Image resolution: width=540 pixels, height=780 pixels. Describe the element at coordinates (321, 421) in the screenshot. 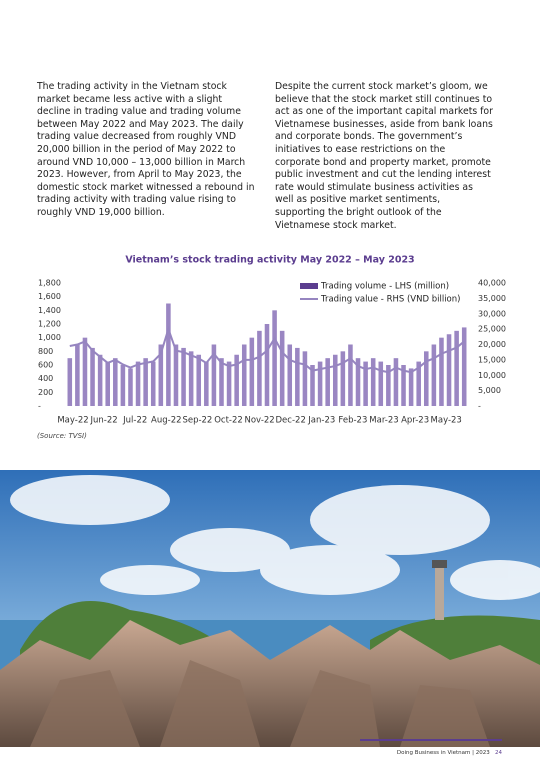

I see `x-tick-label: Jan-23` at that location.